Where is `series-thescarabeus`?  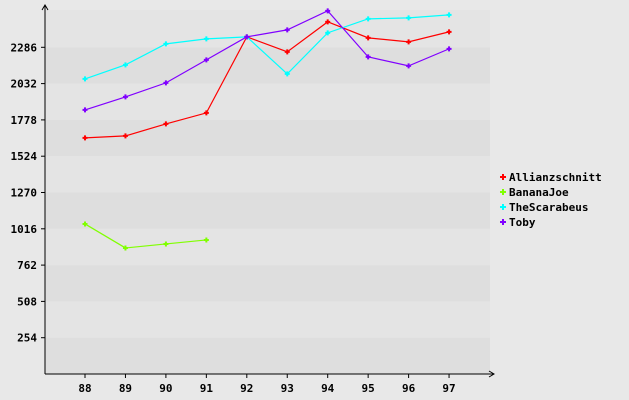
series-thescarabeus is located at coordinates (267, 47).